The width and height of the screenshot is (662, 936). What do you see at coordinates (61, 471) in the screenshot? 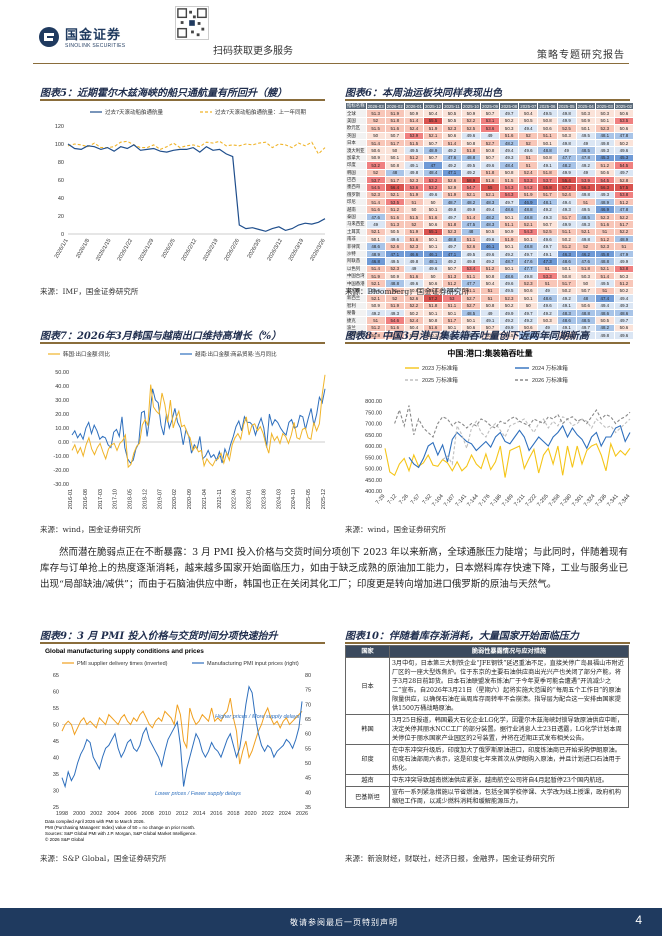
I see `fig7-ytick: -20.00` at bounding box center [61, 471].